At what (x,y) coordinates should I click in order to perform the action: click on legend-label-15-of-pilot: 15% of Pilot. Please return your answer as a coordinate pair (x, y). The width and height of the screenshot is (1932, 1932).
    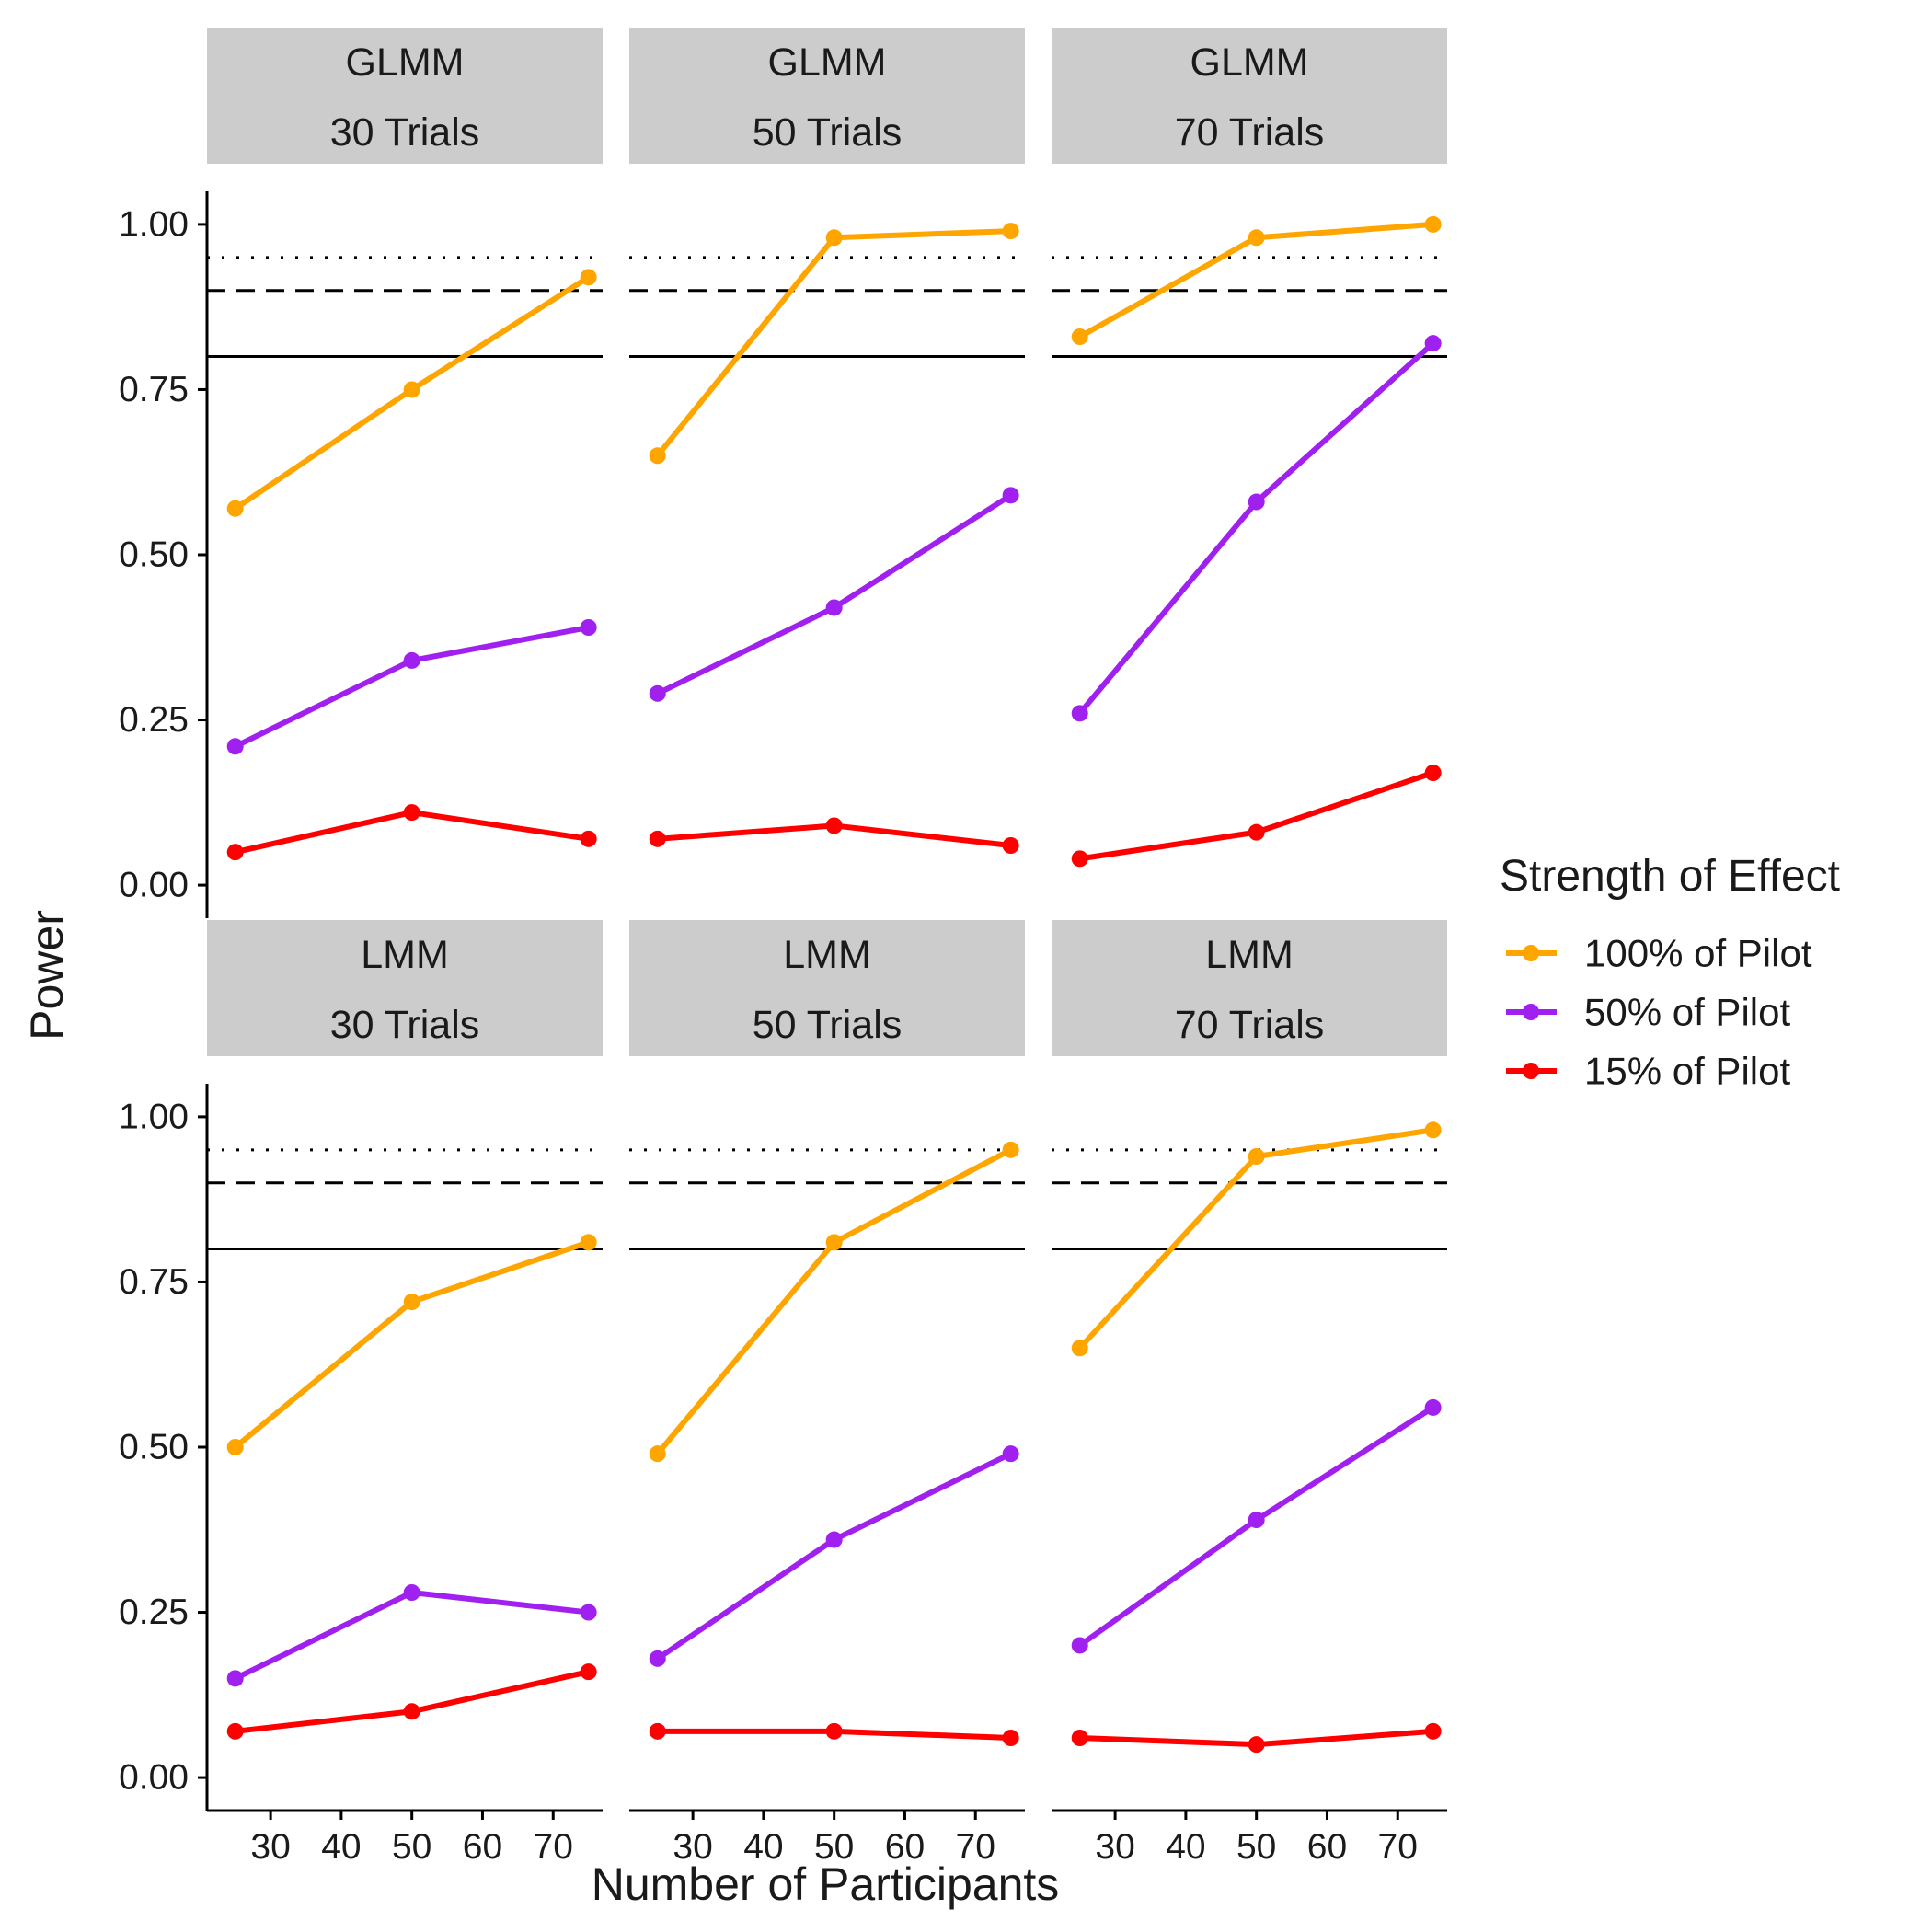
    Looking at the image, I should click on (1687, 1071).